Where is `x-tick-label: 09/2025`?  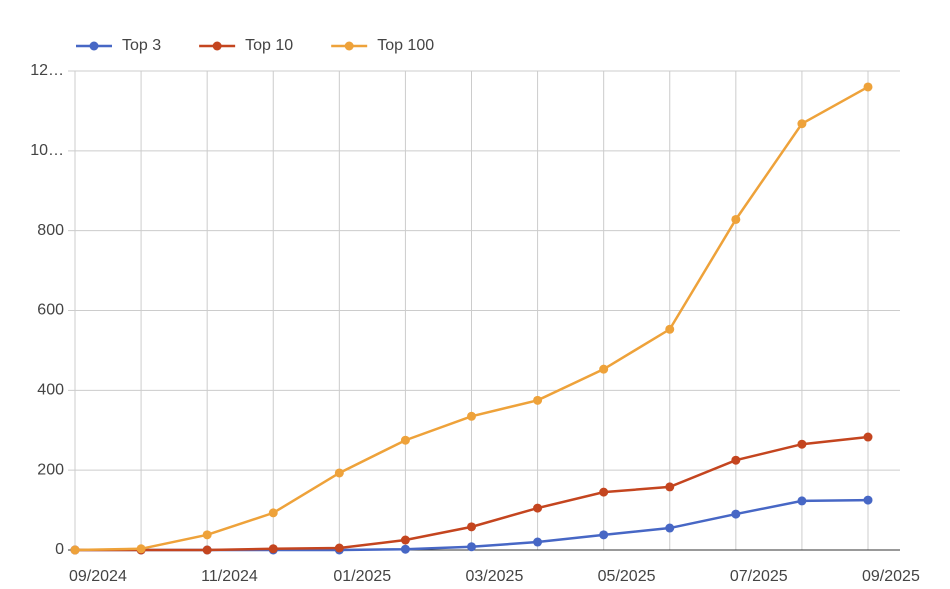 x-tick-label: 09/2025 is located at coordinates (891, 576).